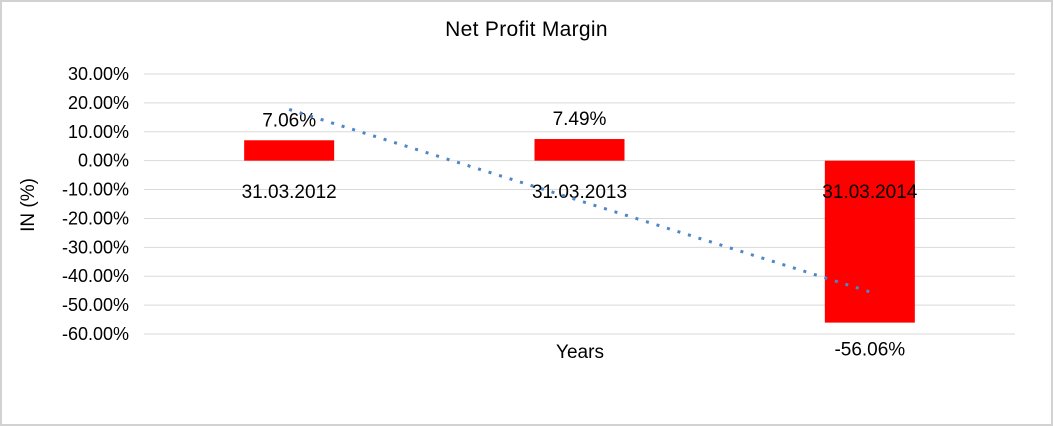 Image resolution: width=1053 pixels, height=426 pixels. What do you see at coordinates (580, 352) in the screenshot?
I see `x-axis-title: Years` at bounding box center [580, 352].